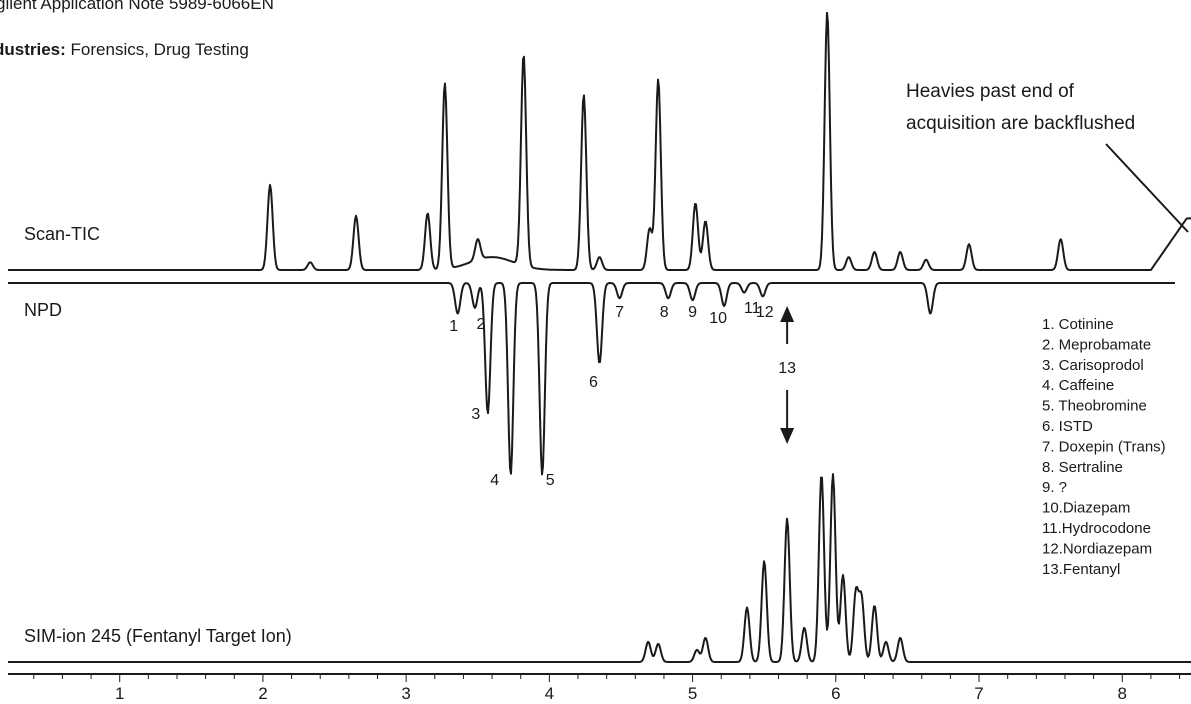  Describe the element at coordinates (1096, 528) in the screenshot. I see `legend-item: 11.Hydrocodone` at that location.